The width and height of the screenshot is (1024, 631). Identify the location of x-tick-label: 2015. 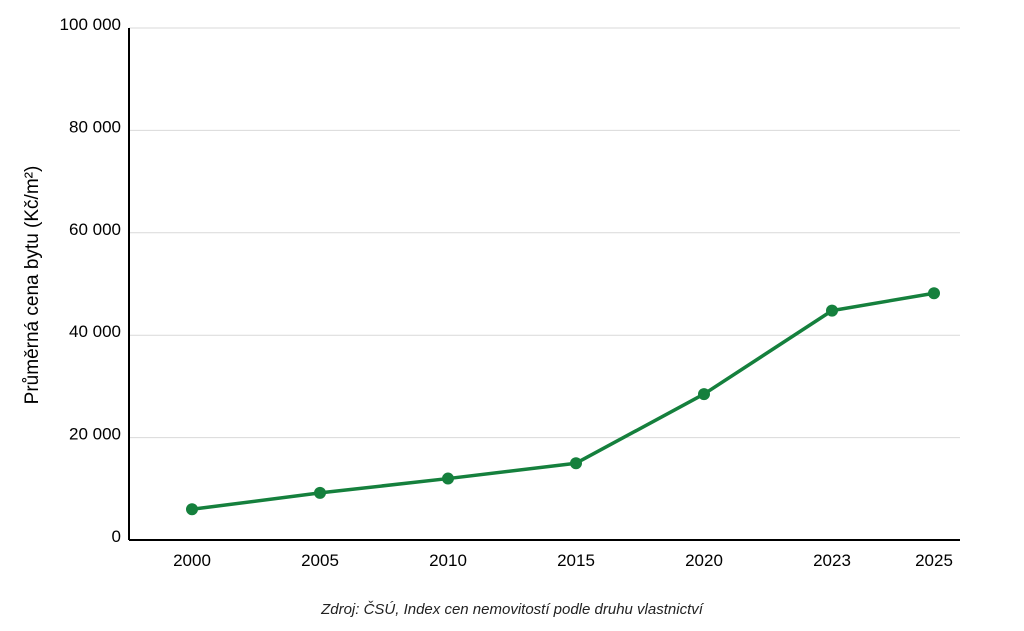
(576, 560).